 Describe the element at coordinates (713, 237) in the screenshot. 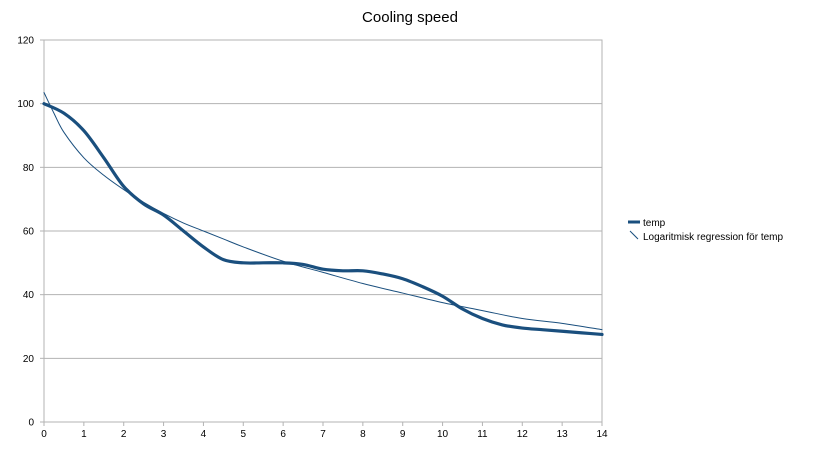

I see `legend-label-regression: Logaritmisk regression för temp` at that location.